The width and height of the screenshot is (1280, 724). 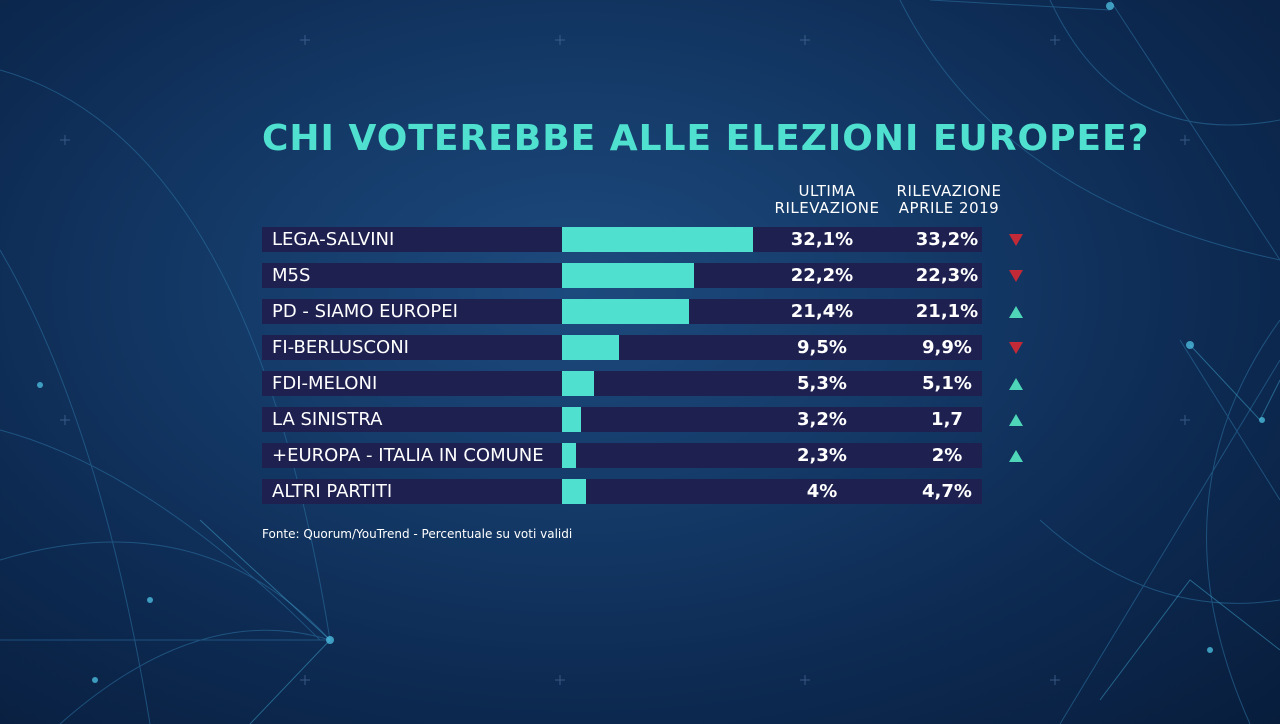 What do you see at coordinates (706, 138) in the screenshot?
I see `chart-title: CHI VOTEREBBE ALLE ELEZIONI EUROPEE?` at bounding box center [706, 138].